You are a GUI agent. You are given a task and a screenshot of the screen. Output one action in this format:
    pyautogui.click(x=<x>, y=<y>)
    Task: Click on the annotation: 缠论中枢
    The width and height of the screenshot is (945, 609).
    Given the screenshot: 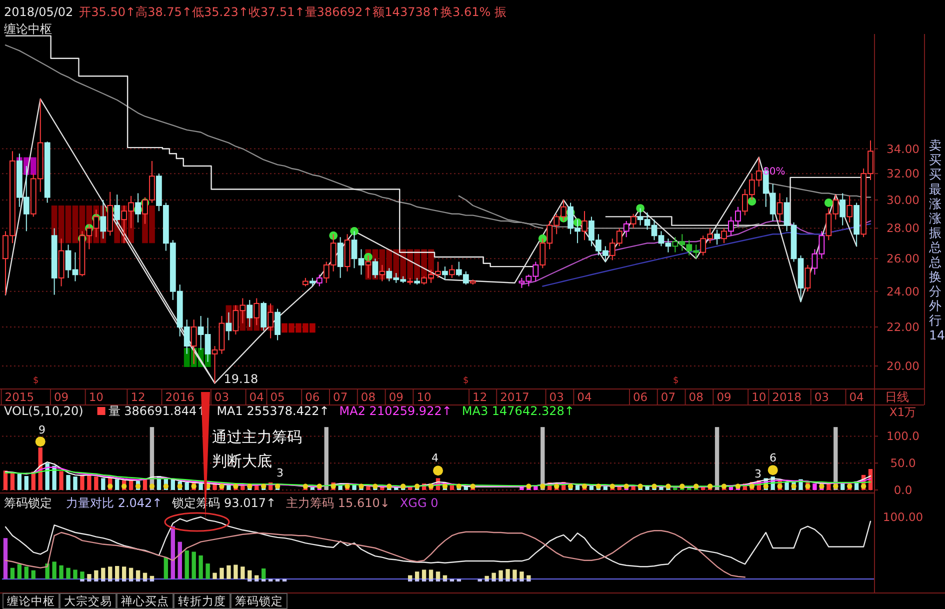 What is the action you would take?
    pyautogui.click(x=28, y=29)
    